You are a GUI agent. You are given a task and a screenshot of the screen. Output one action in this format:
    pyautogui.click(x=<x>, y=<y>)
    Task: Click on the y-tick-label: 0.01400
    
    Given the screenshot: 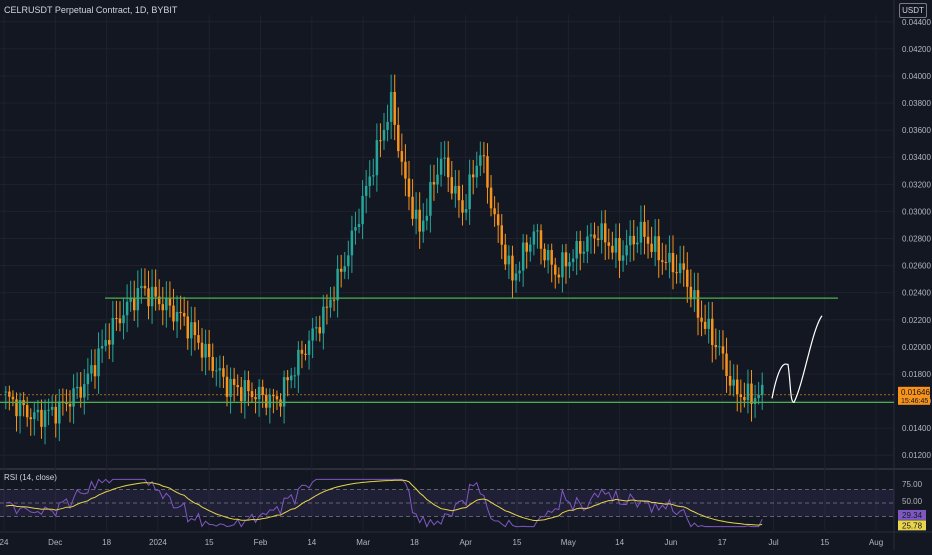 What is the action you would take?
    pyautogui.click(x=916, y=428)
    